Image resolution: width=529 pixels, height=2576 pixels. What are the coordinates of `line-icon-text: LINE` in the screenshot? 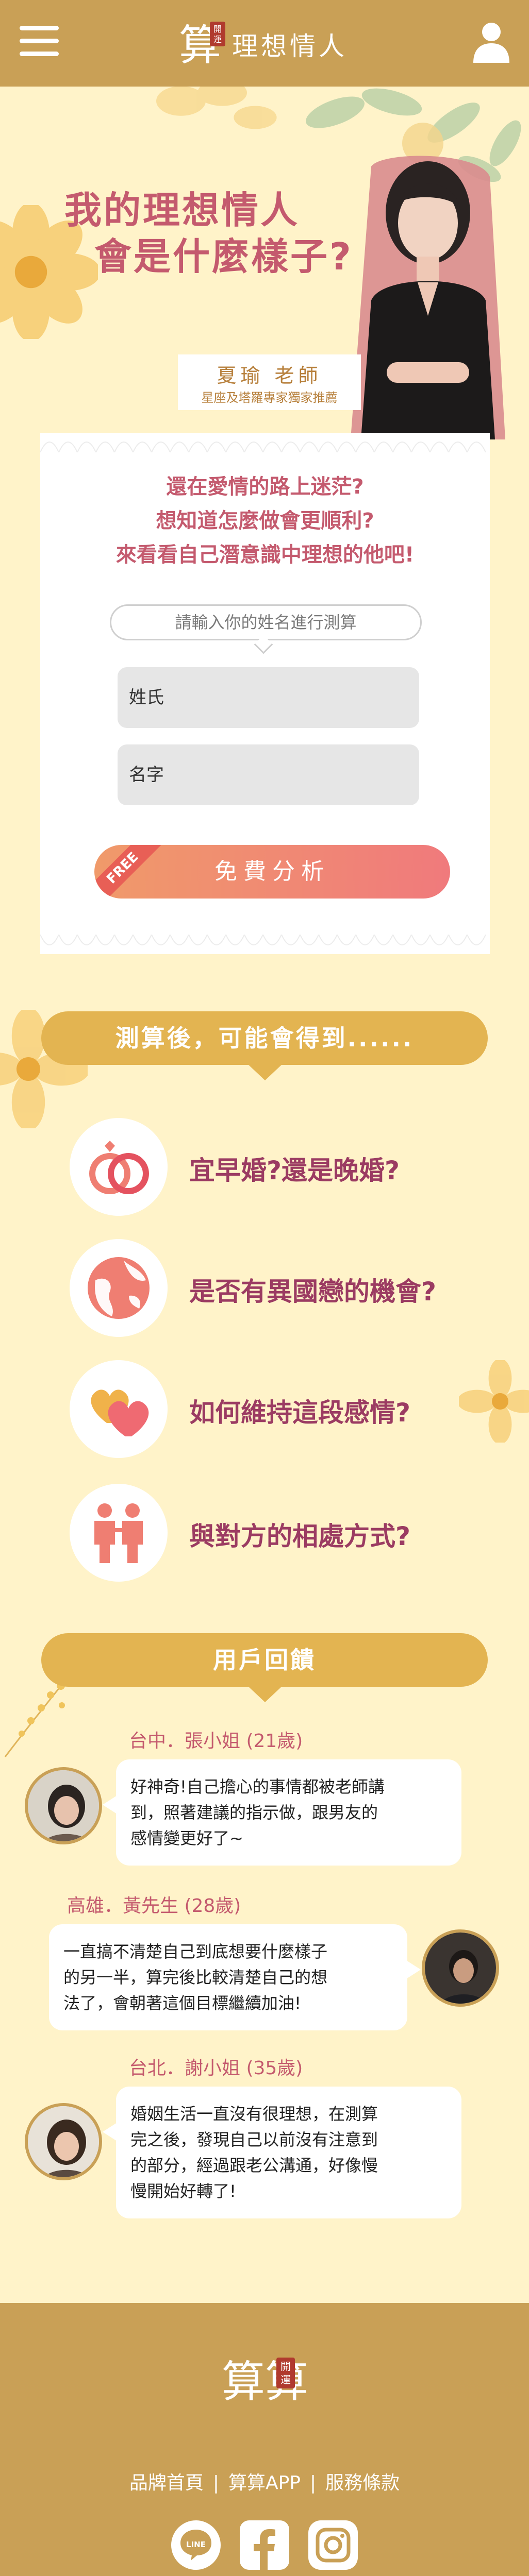 It's located at (196, 2544).